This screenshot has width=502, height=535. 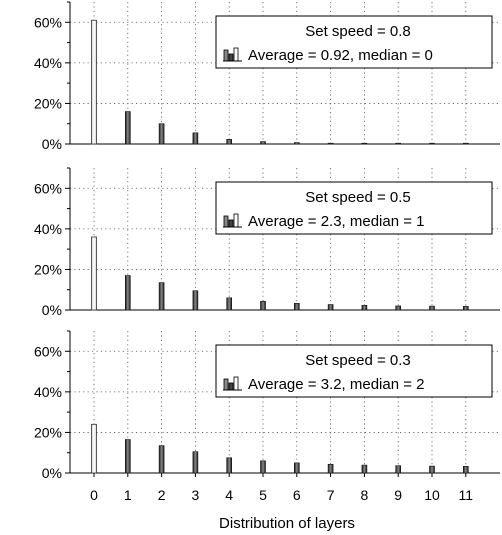 I want to click on legend: Set speed = 0.3 Average = 3.2, median = 2, so click(x=354, y=371).